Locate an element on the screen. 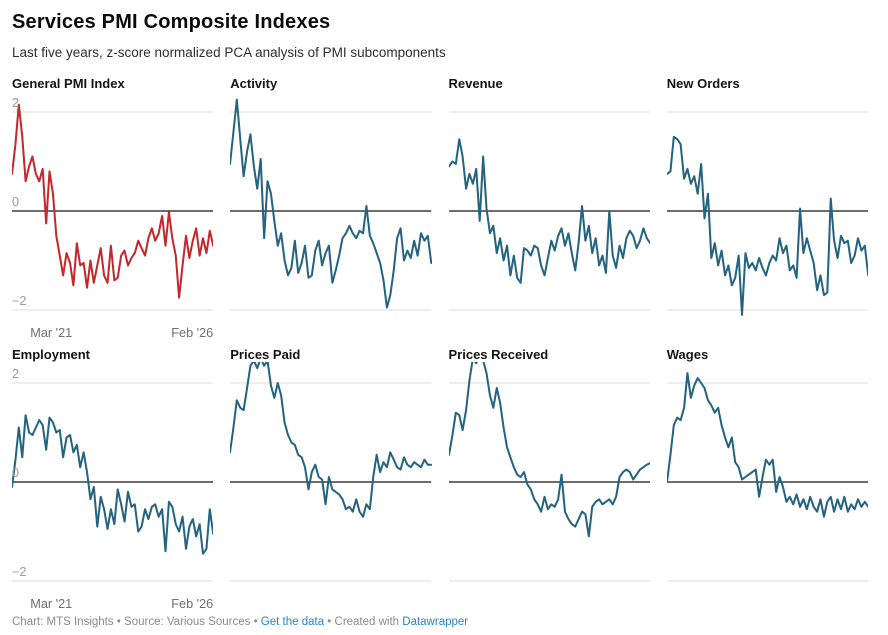 This screenshot has width=888, height=635. plot-new-orders is located at coordinates (767, 213).